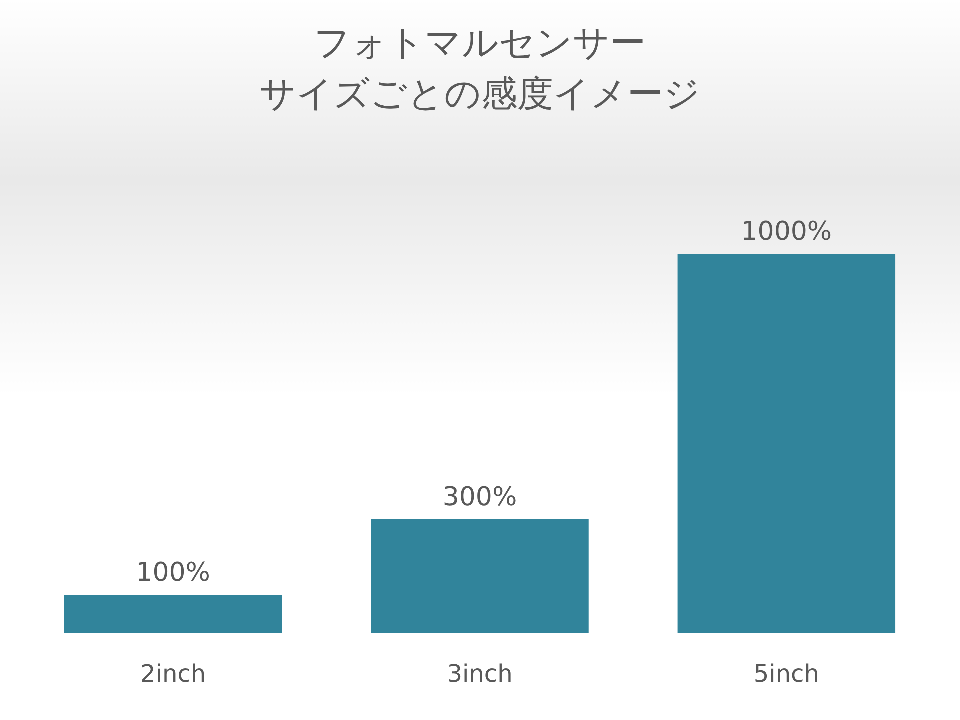 The image size is (960, 720). Describe the element at coordinates (787, 674) in the screenshot. I see `x-tick-label: 5inch` at that location.